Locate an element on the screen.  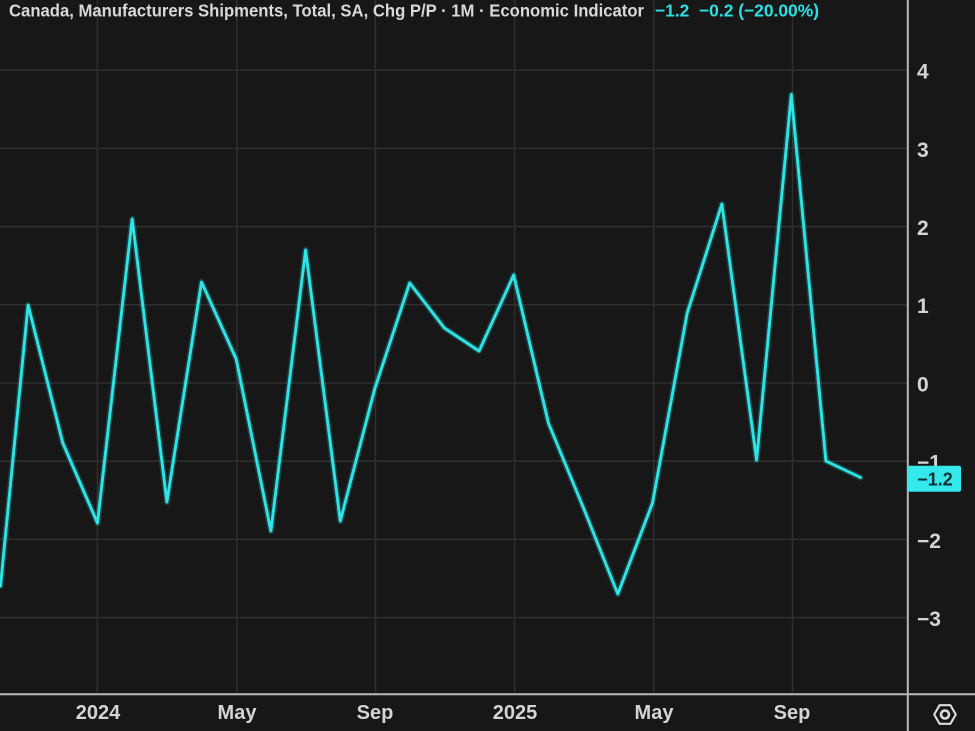
svg-text: −3 is located at coordinates (929, 619).